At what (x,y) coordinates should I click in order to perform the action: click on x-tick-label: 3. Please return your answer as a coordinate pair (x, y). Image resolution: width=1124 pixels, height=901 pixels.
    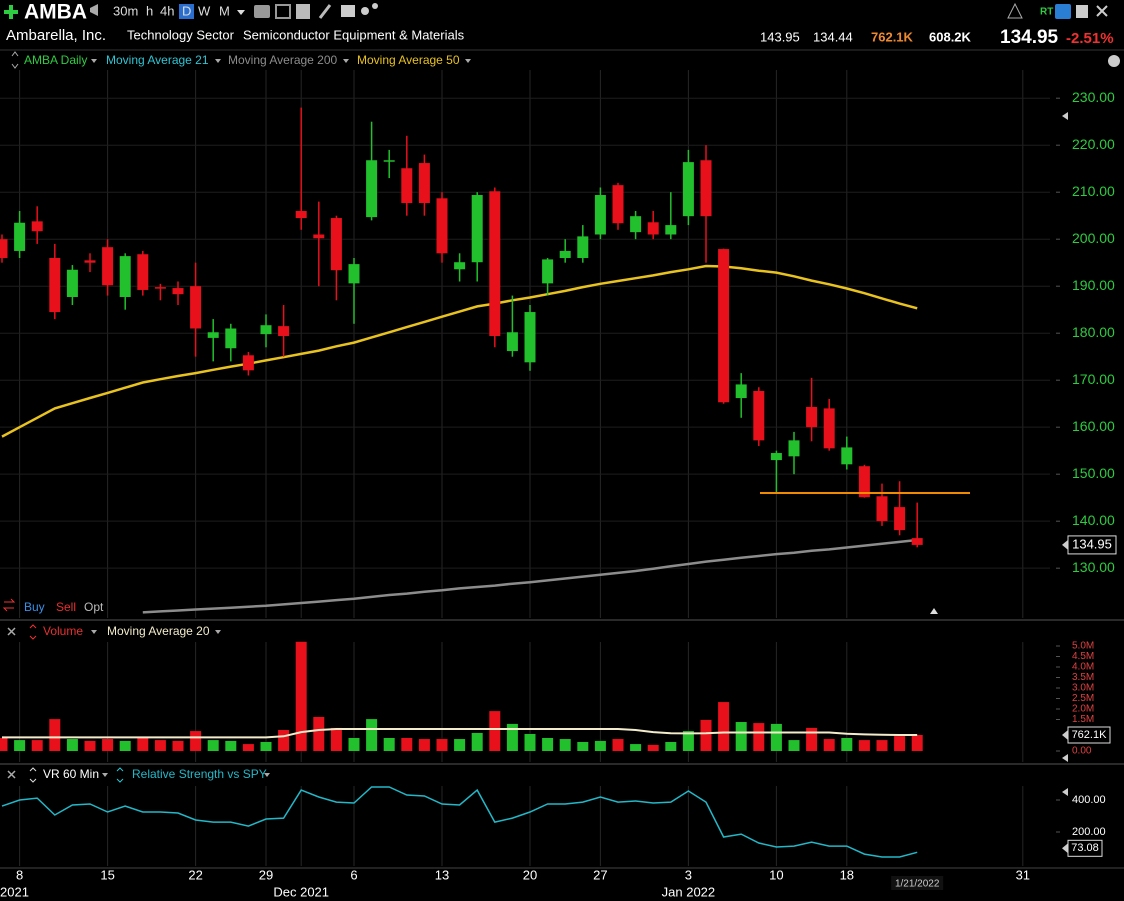
    Looking at the image, I should click on (688, 874).